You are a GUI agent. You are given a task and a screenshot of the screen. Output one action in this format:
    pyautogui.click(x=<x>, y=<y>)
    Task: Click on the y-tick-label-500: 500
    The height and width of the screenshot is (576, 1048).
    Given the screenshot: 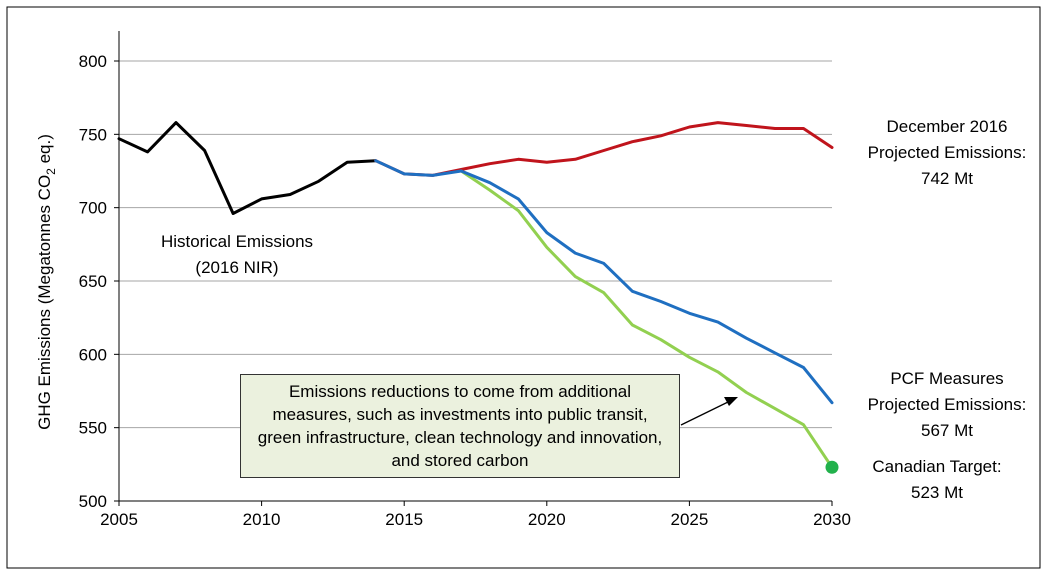 What is the action you would take?
    pyautogui.click(x=93, y=501)
    